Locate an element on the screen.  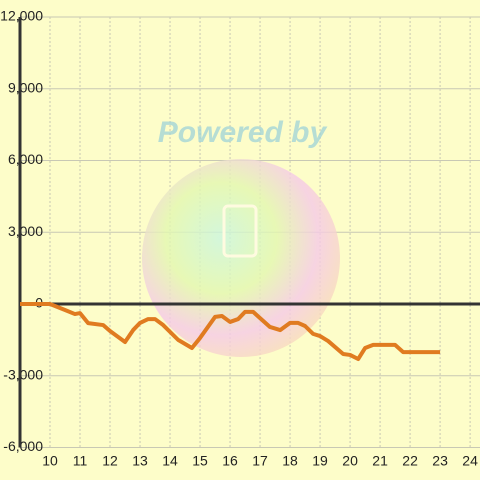
x-tick-label: 16 is located at coordinates (230, 461).